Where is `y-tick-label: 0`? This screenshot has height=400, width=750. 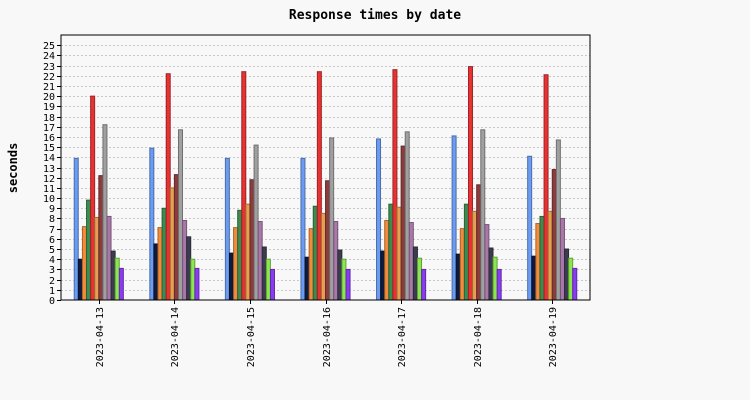
y-tick-label: 0 is located at coordinates (52, 301).